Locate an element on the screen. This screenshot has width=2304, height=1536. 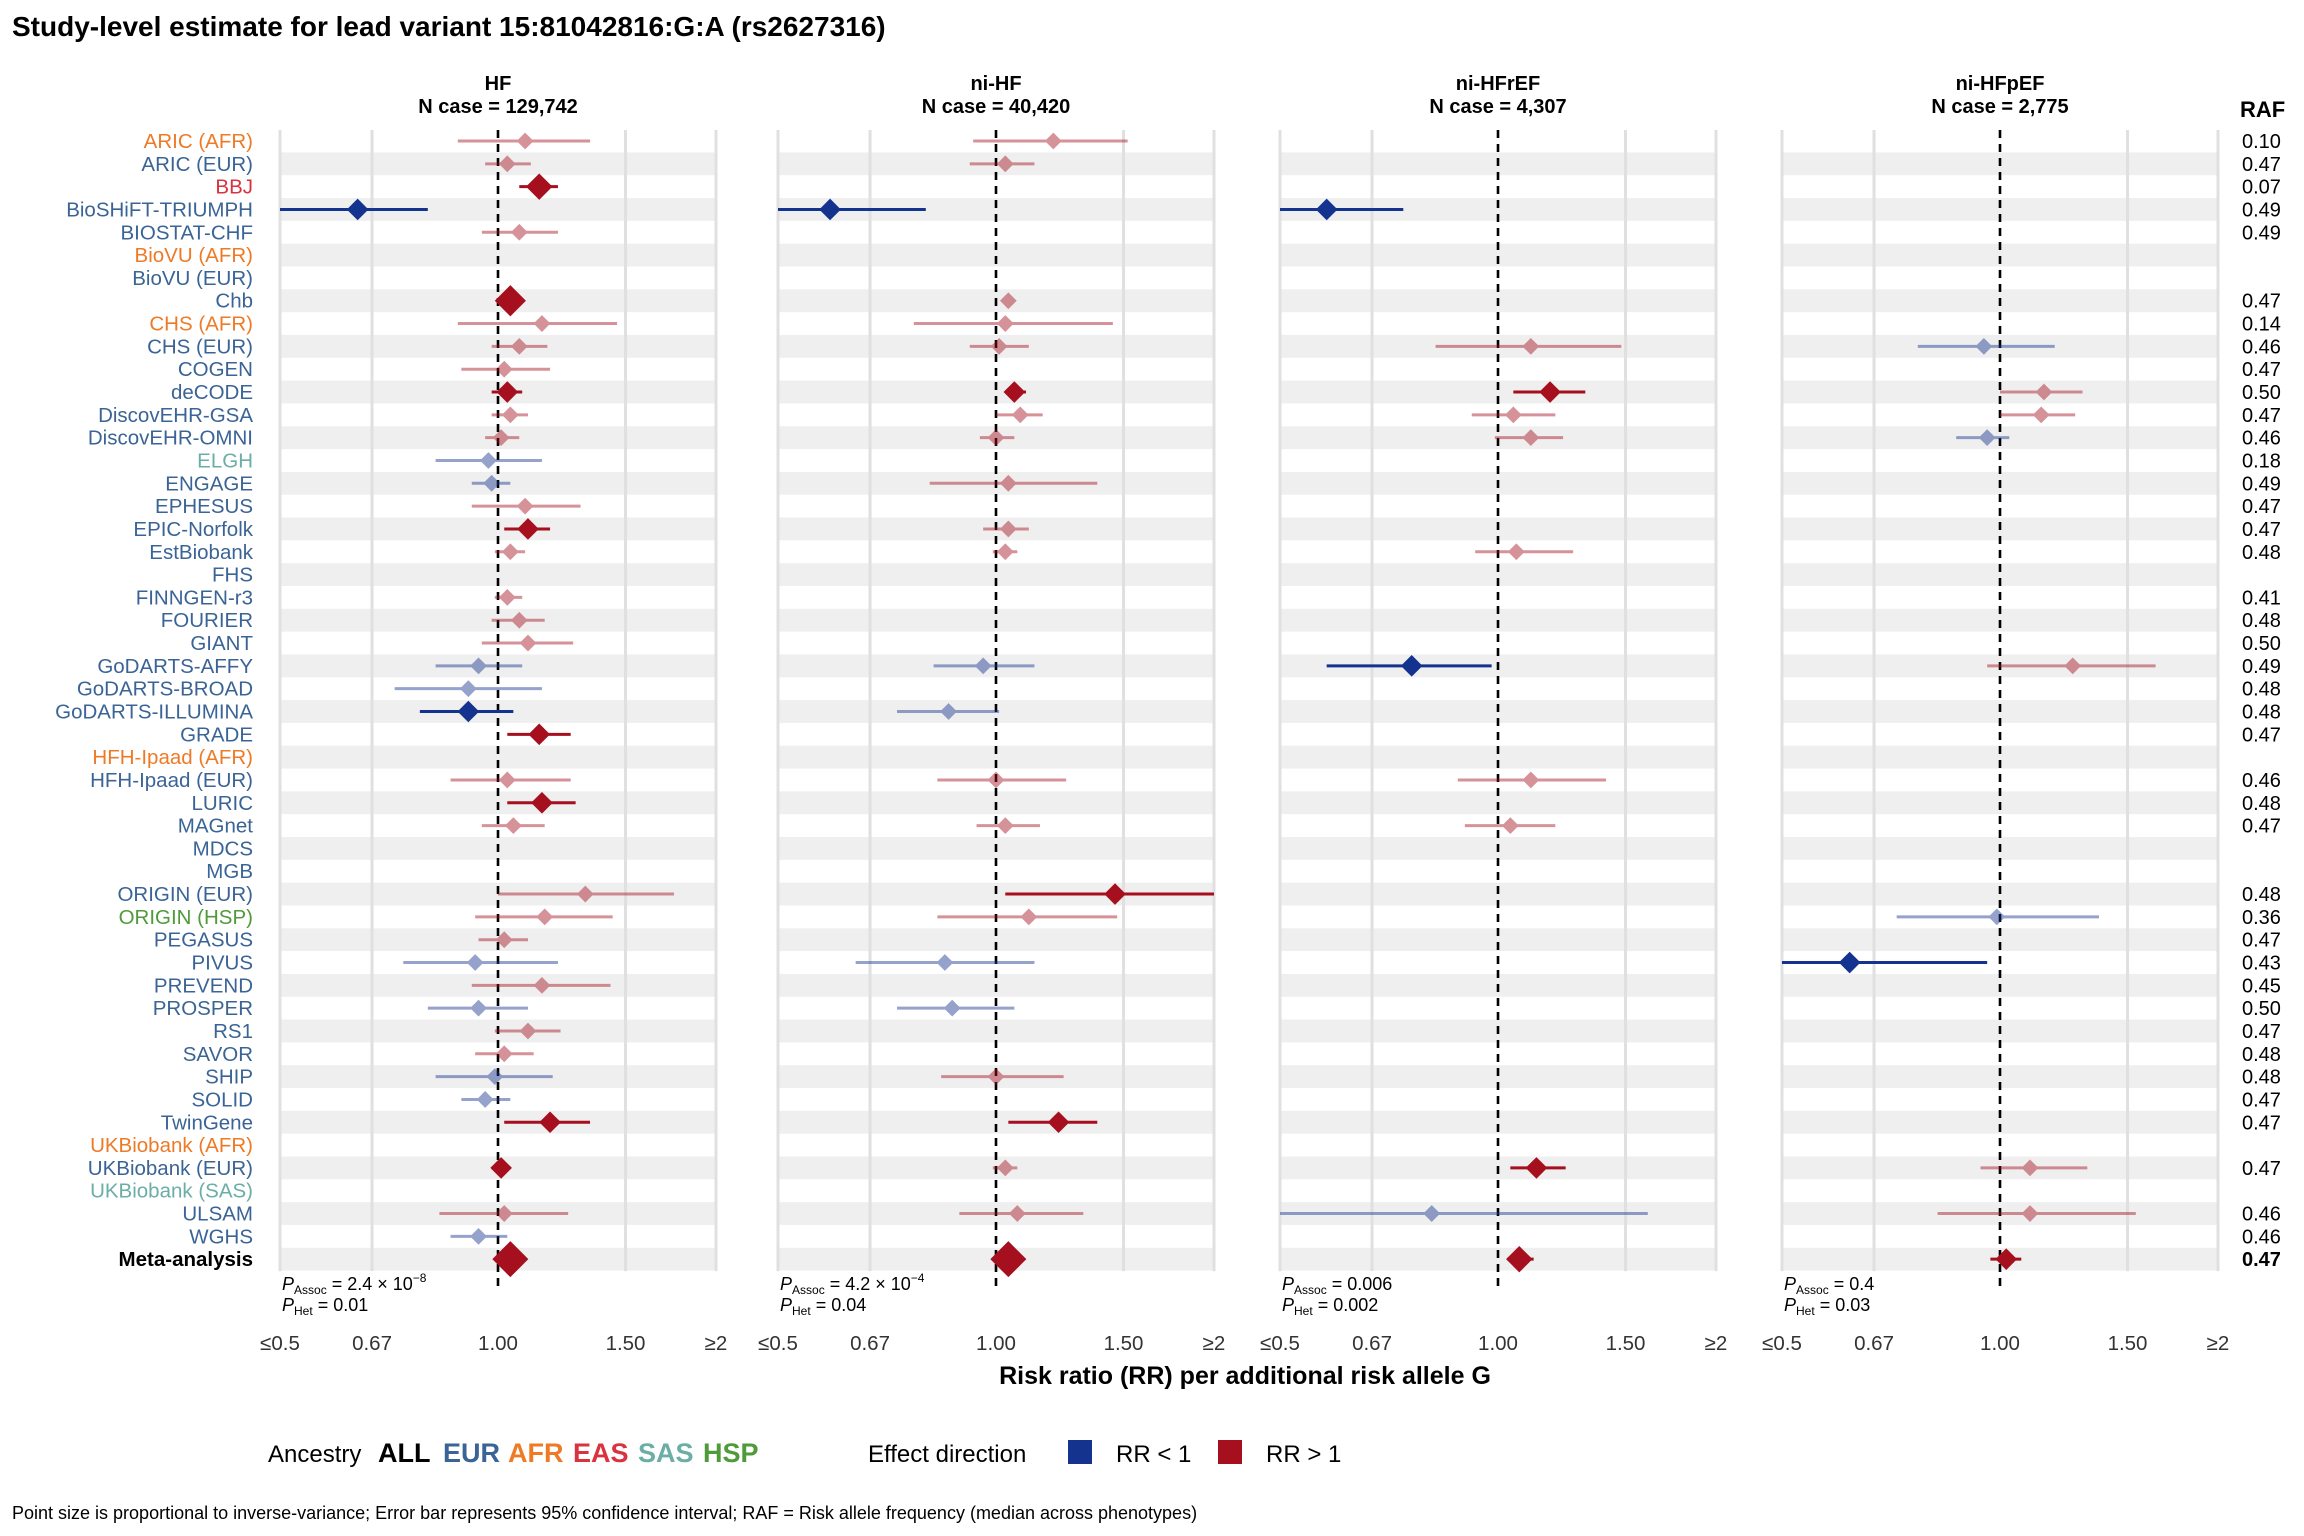
study-label: ARIC (EUR) is located at coordinates (197, 164).